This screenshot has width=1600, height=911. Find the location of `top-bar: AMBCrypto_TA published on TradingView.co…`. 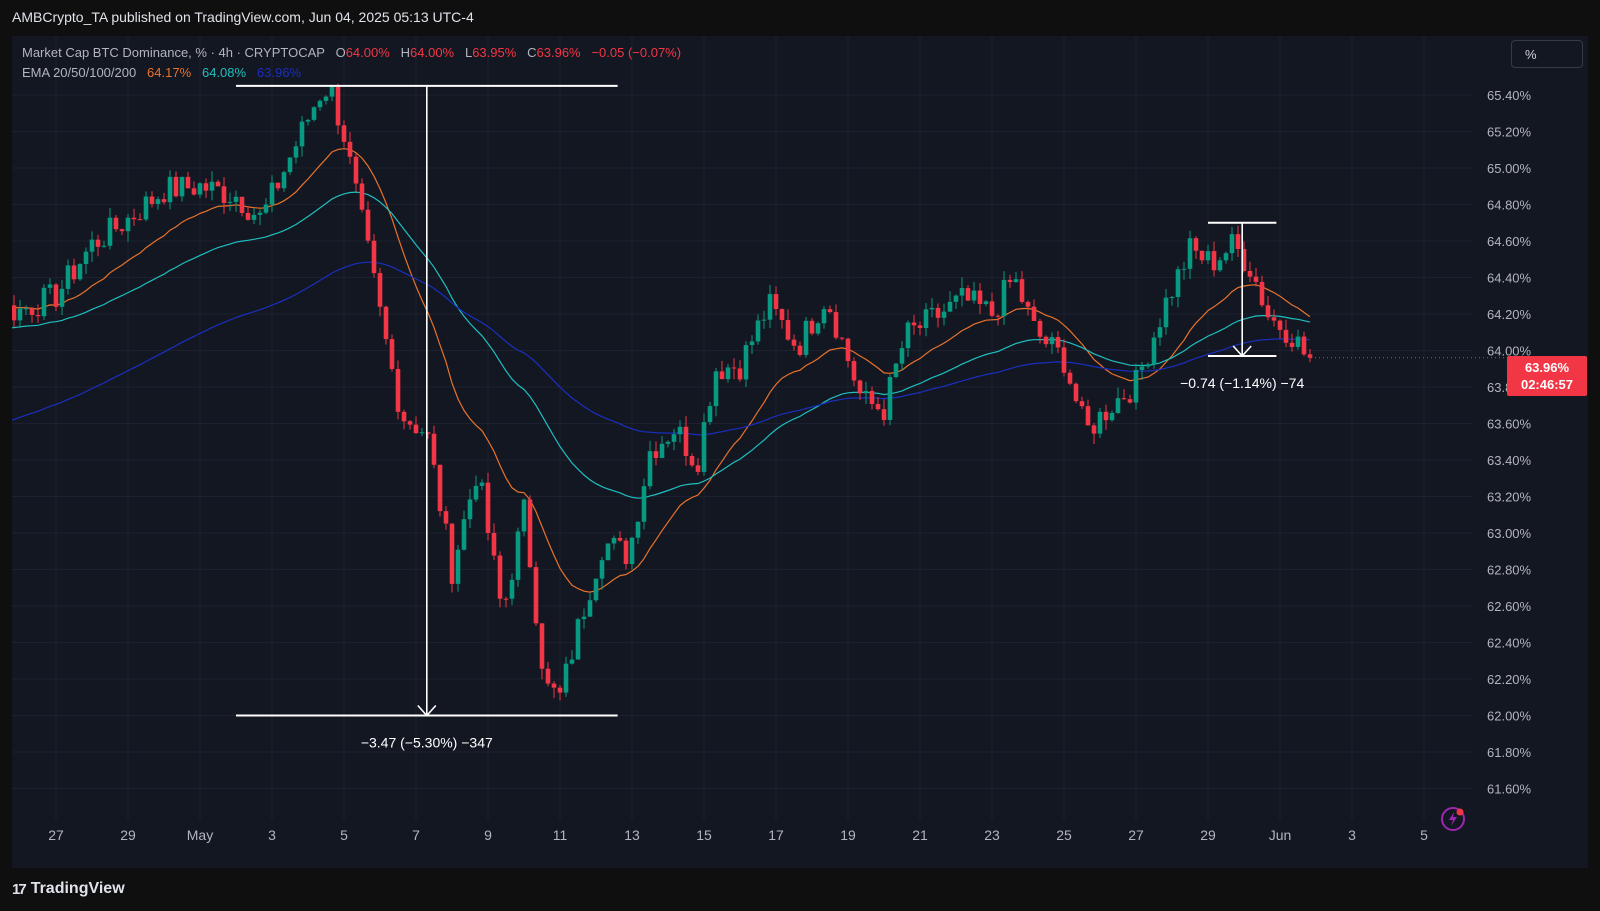

top-bar: AMBCrypto_TA published on TradingView.co… is located at coordinates (800, 18).